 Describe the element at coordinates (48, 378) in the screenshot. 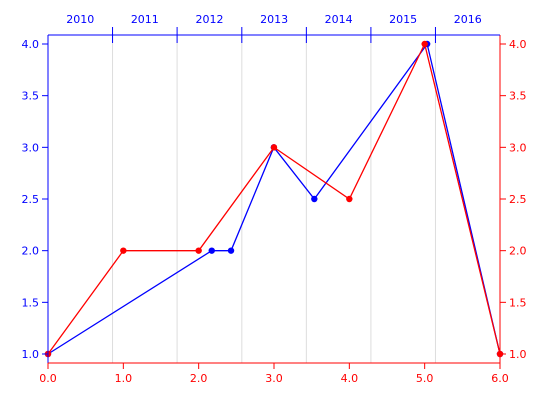

I see `bottom-tick-label: 0.0` at that location.